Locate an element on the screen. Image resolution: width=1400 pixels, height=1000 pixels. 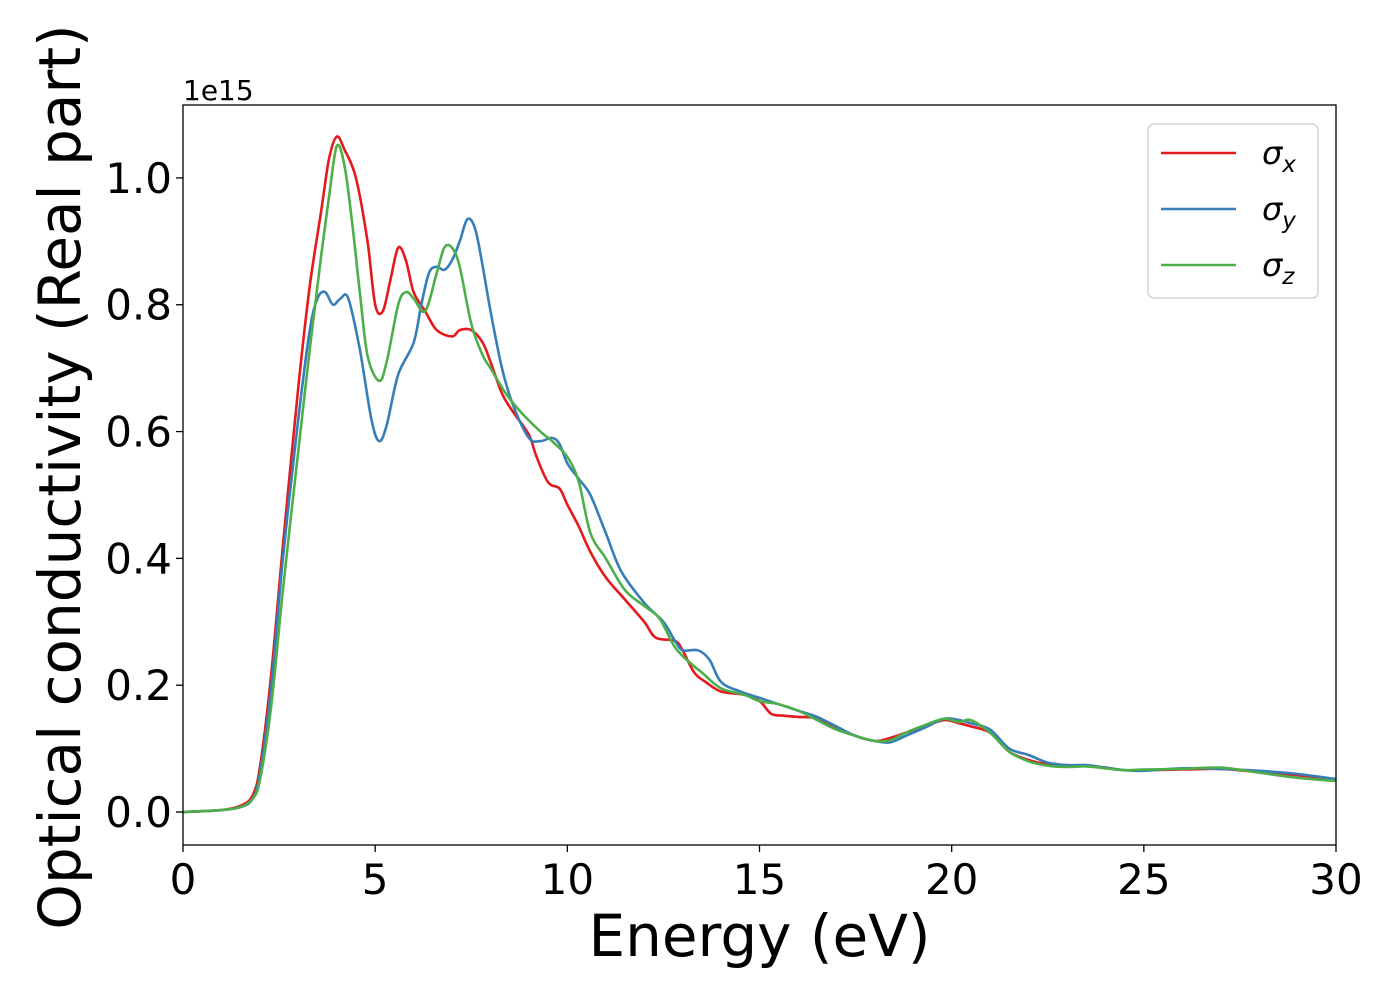
y-tick-label: 0.4 is located at coordinates (138, 558).